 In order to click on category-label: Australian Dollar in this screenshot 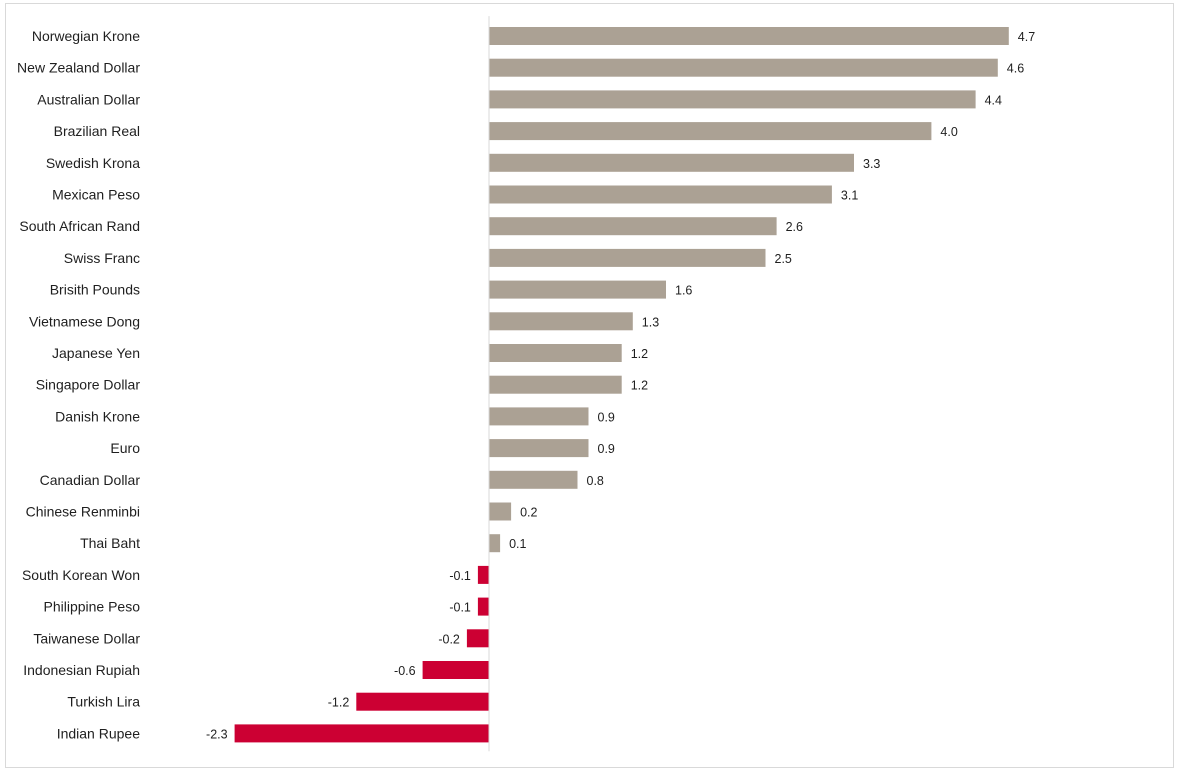, I will do `click(88, 99)`.